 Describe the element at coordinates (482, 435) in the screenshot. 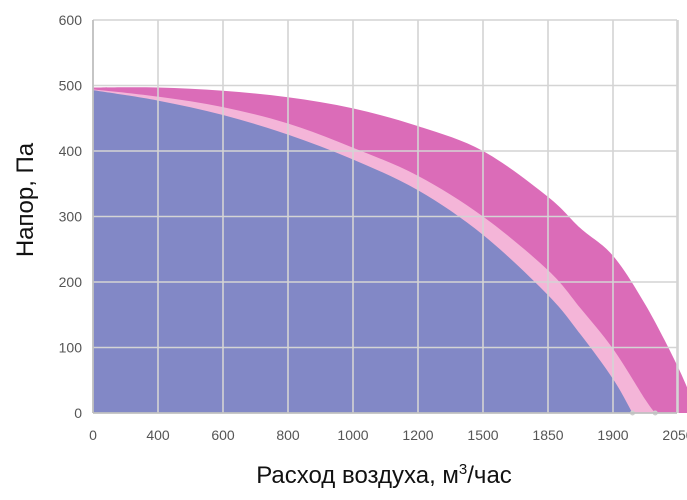

I see `x-tick-label: 1500` at that location.